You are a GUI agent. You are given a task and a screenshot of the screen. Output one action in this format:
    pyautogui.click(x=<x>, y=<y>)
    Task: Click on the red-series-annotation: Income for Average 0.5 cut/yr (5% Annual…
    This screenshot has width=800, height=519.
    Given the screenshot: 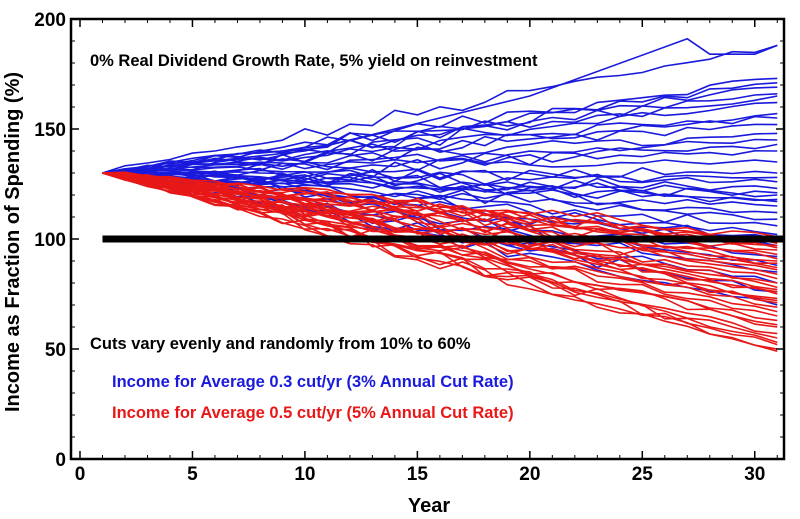 What is the action you would take?
    pyautogui.click(x=313, y=413)
    